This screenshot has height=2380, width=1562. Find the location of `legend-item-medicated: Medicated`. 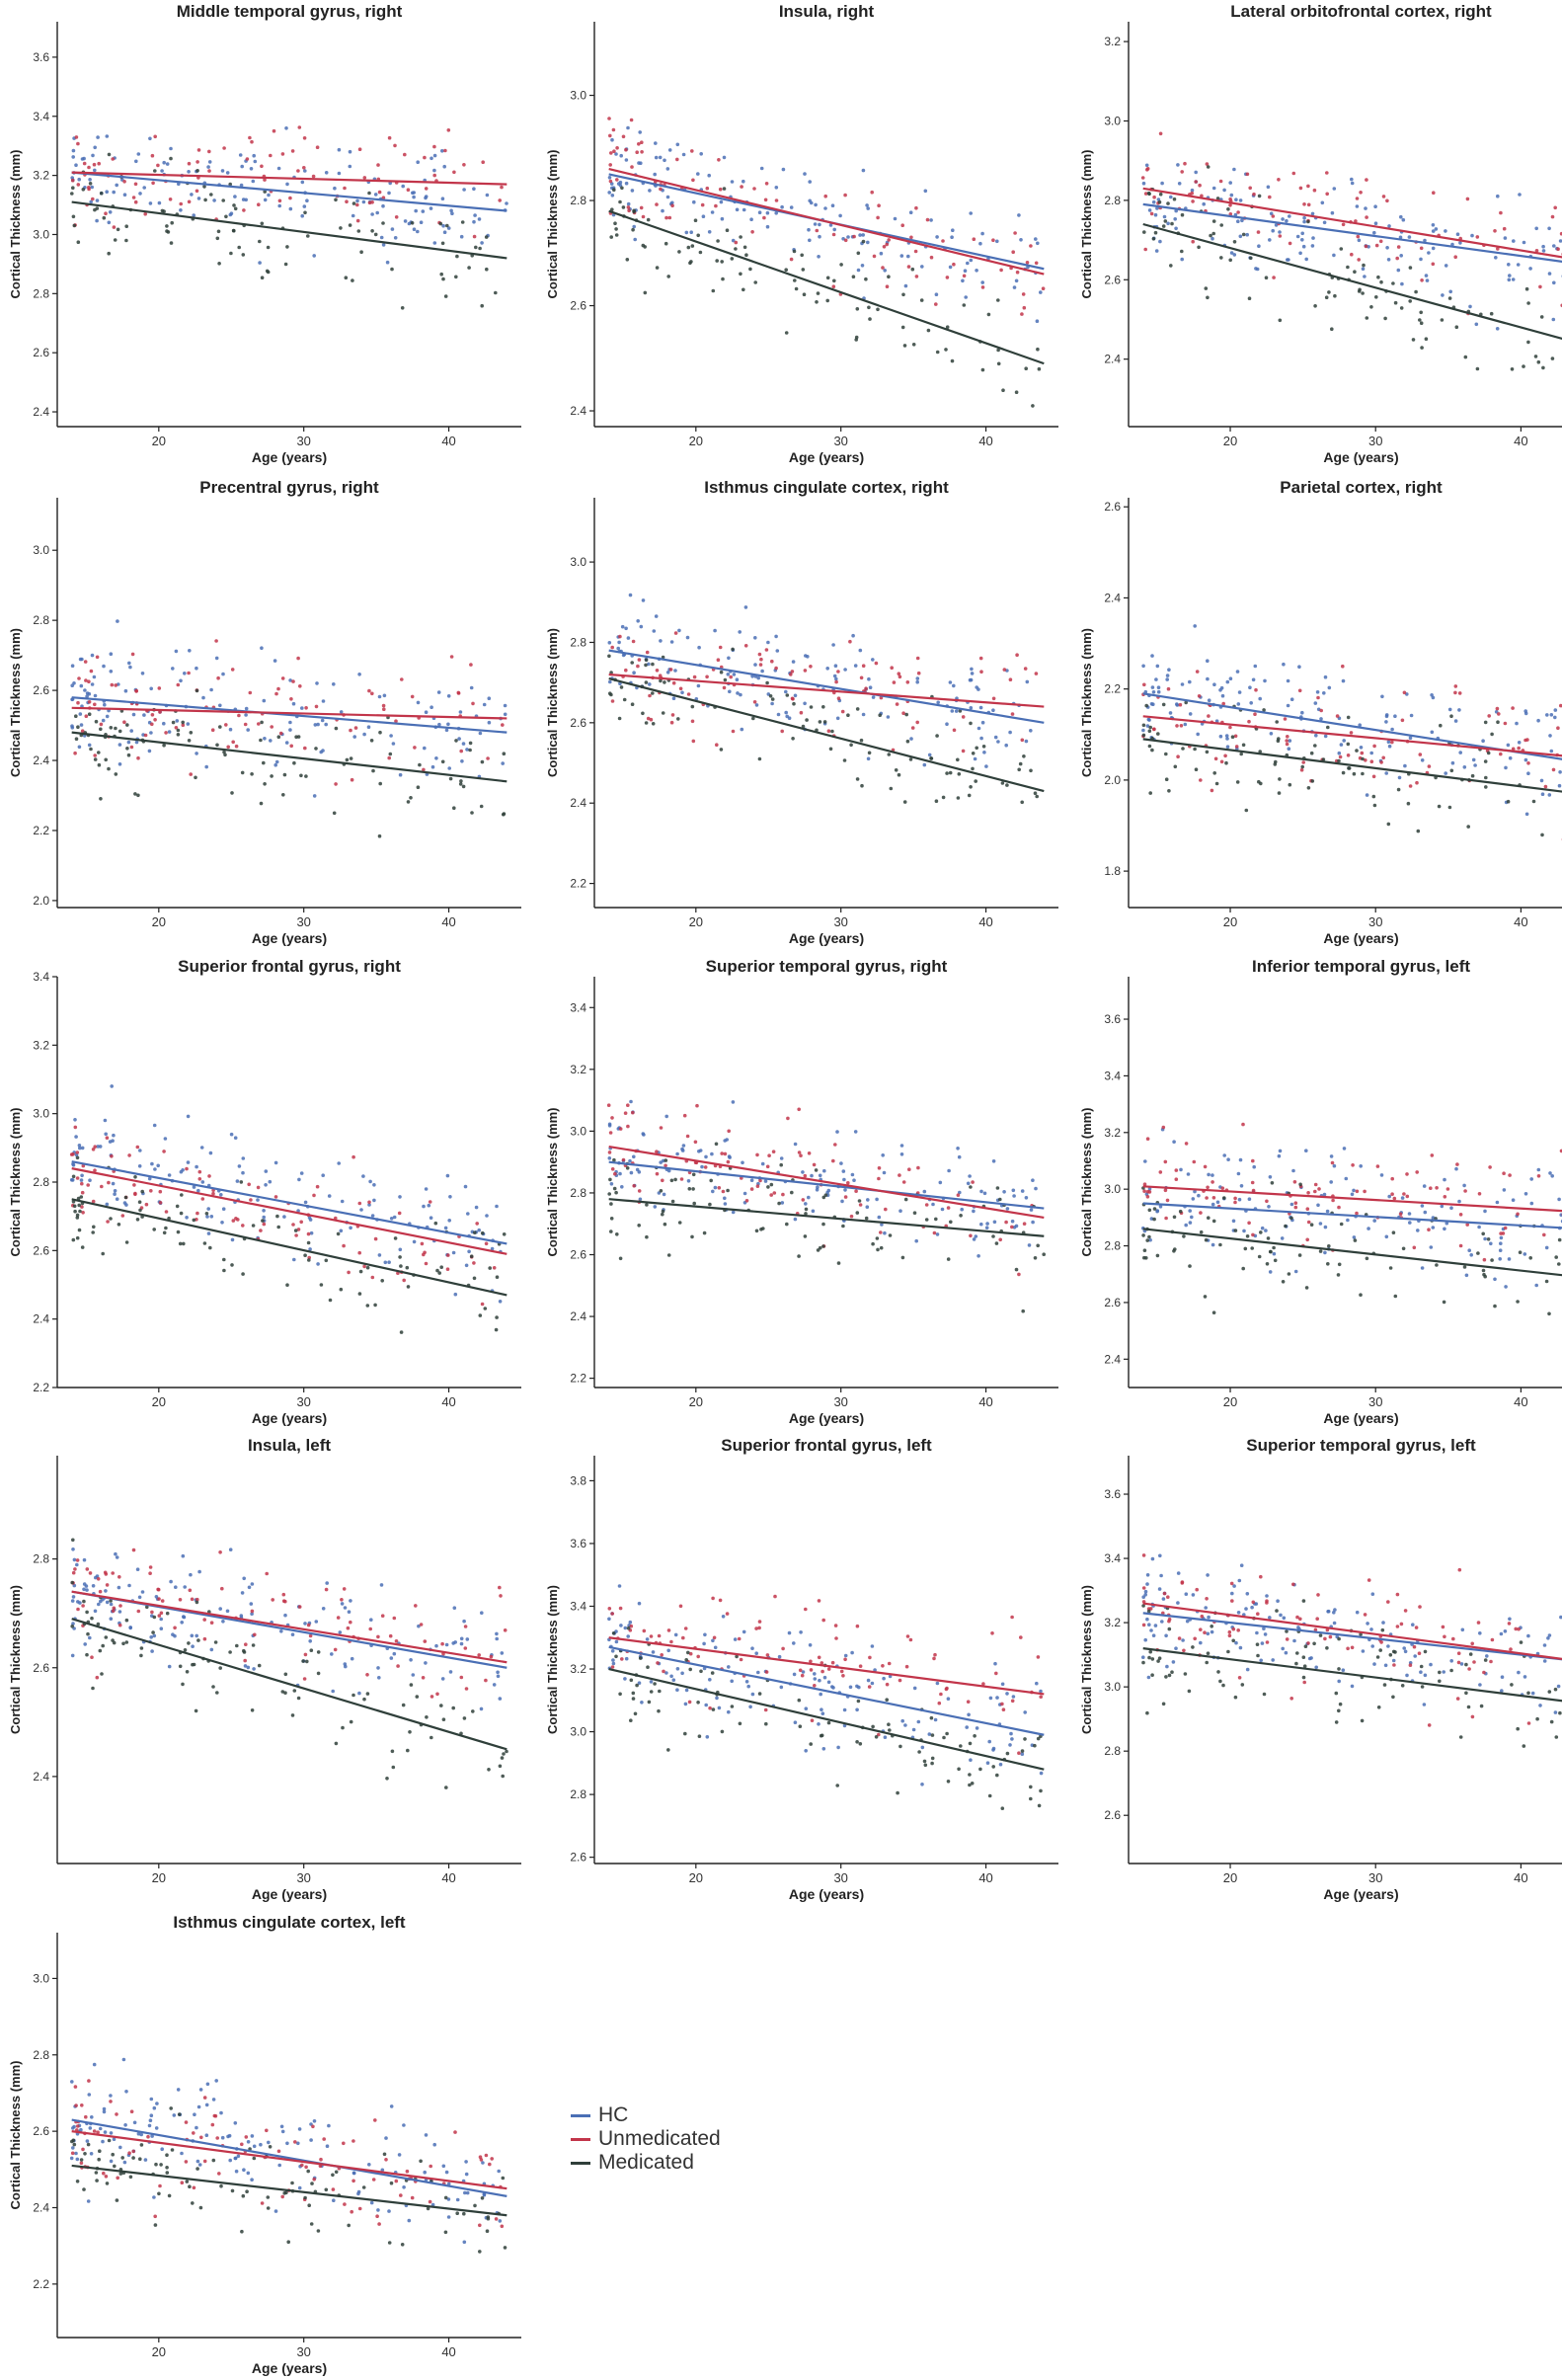

legend-item-medicated: Medicated is located at coordinates (646, 2163).